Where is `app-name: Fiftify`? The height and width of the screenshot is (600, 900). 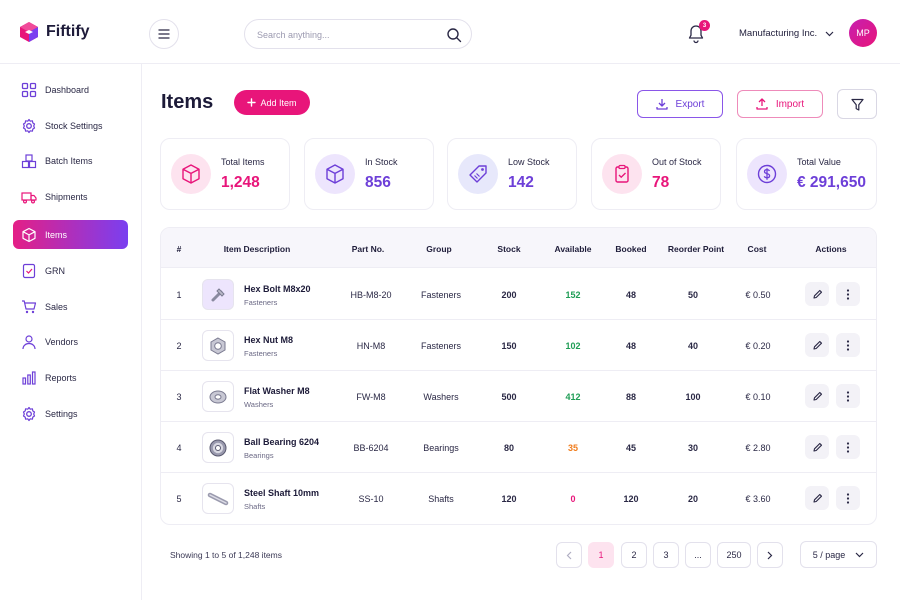
app-name: Fiftify is located at coordinates (68, 31).